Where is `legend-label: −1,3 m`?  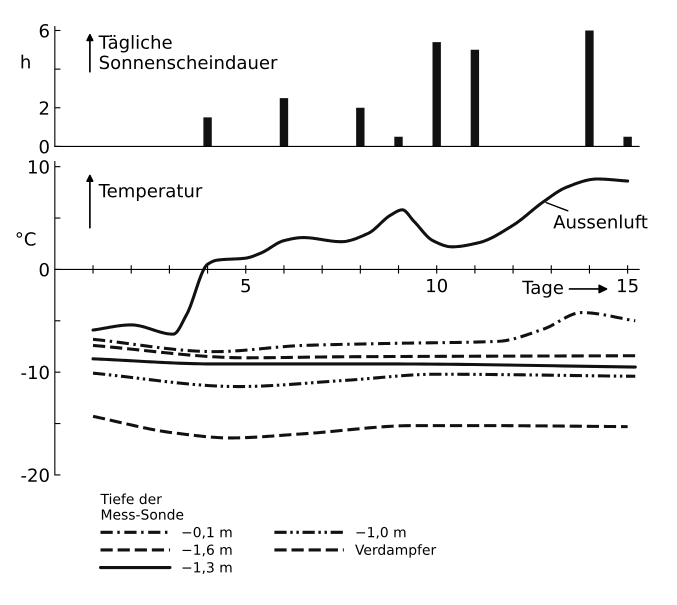
legend-label: −1,3 m is located at coordinates (207, 568).